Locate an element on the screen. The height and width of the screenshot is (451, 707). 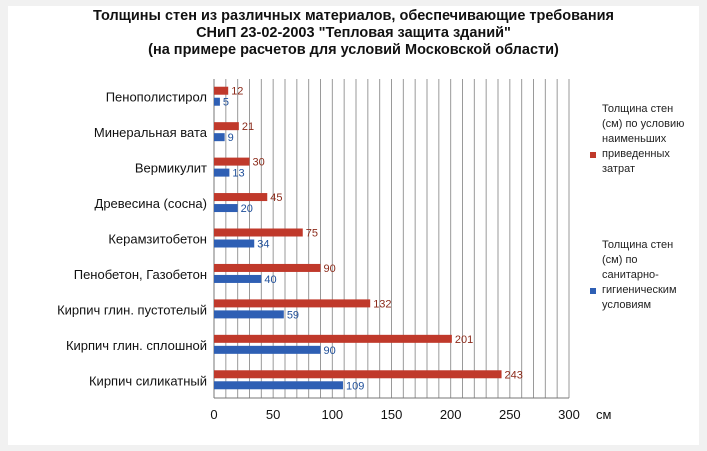
data-label: 132 is located at coordinates (382, 304).